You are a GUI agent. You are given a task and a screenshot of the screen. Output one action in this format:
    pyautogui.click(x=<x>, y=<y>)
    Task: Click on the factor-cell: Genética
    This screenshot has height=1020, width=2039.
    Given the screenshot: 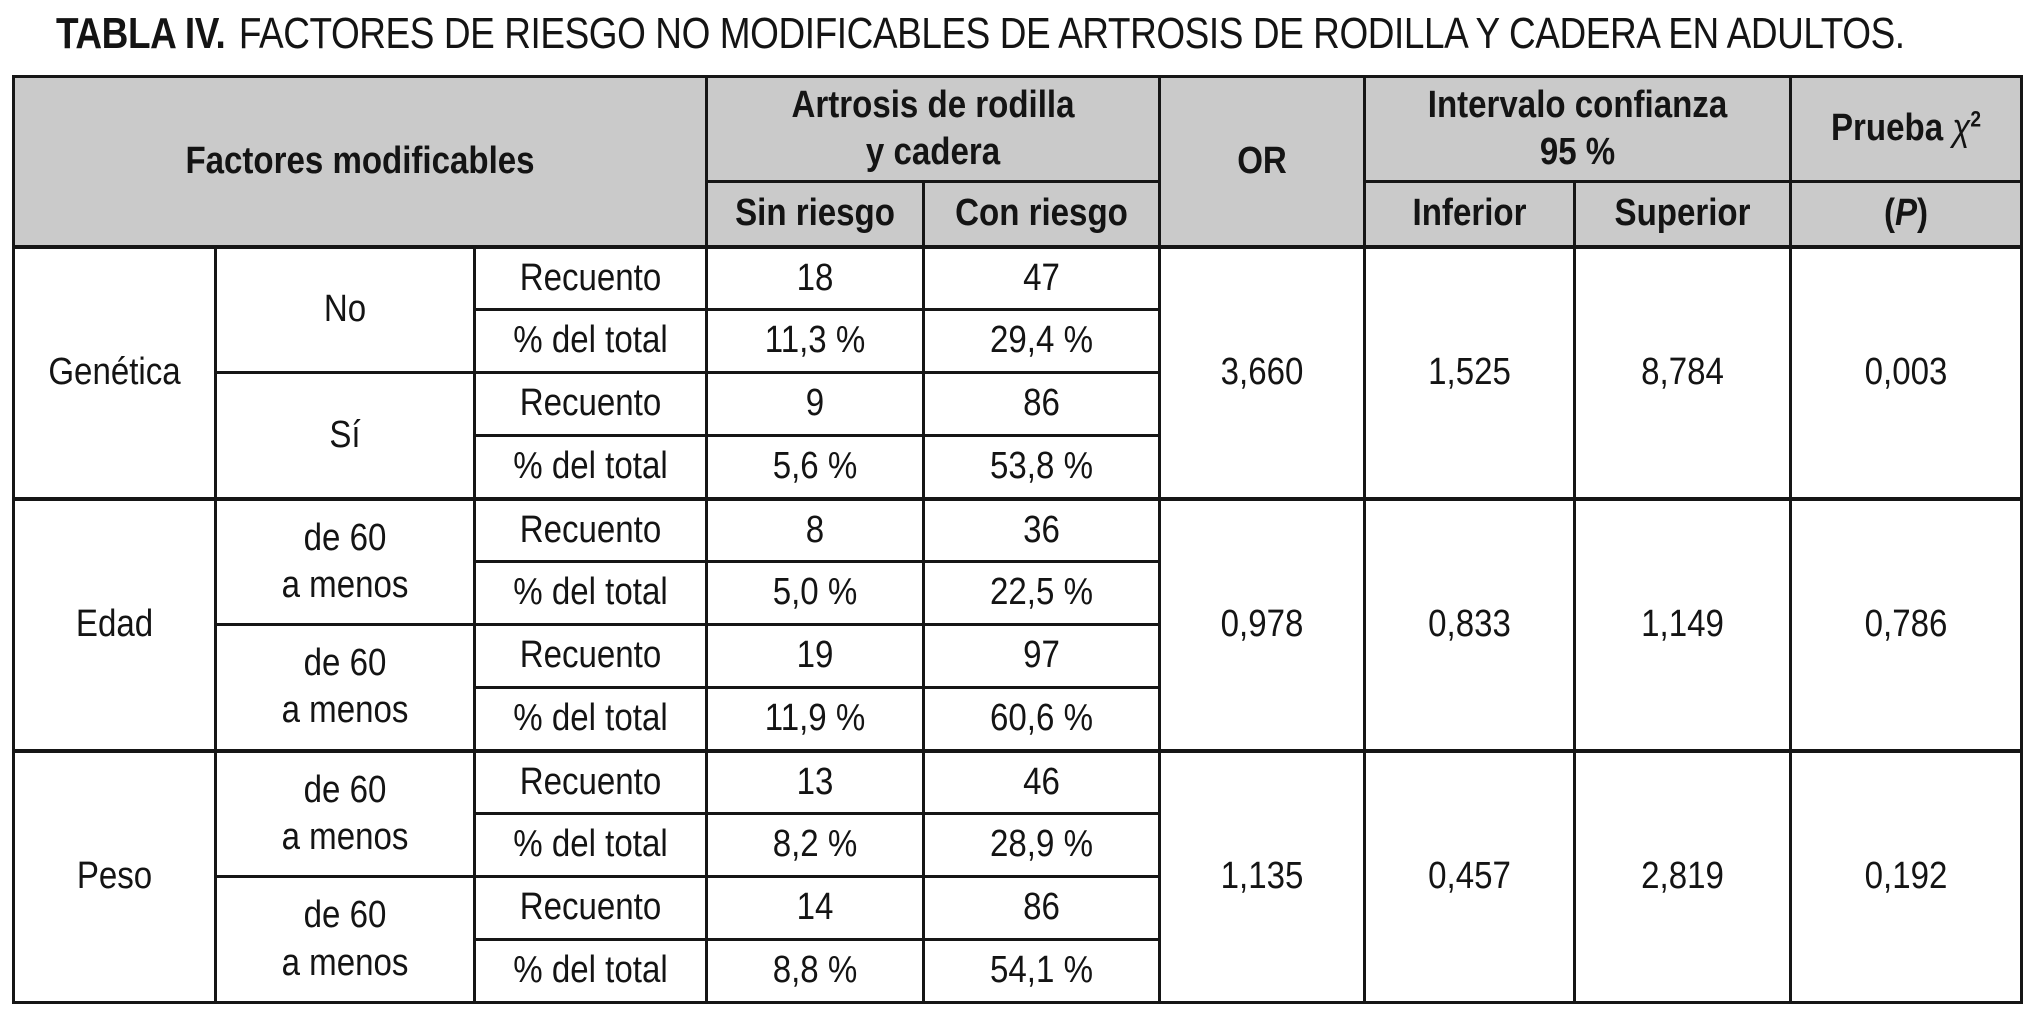 What is the action you would take?
    pyautogui.click(x=114, y=372)
    